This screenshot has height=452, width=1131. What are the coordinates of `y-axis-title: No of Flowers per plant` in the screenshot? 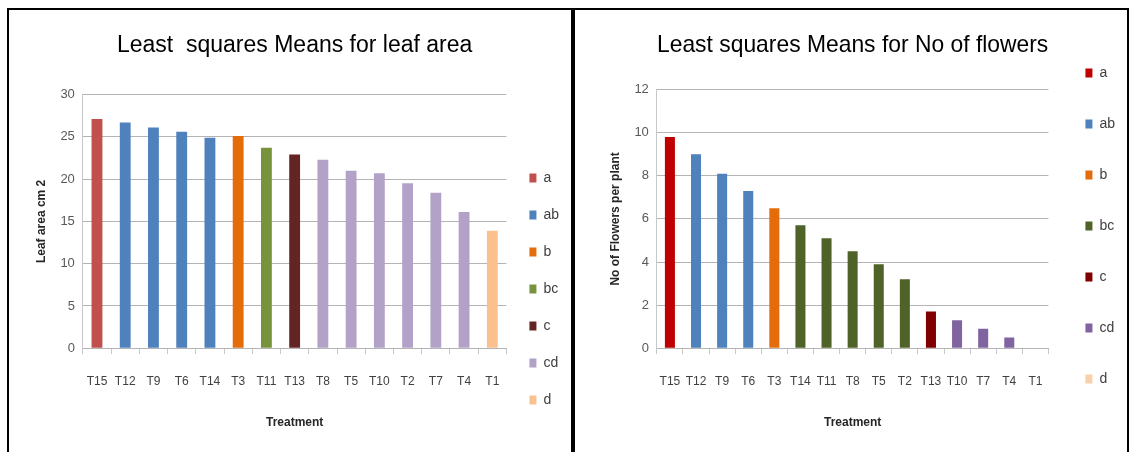 It's located at (614, 219).